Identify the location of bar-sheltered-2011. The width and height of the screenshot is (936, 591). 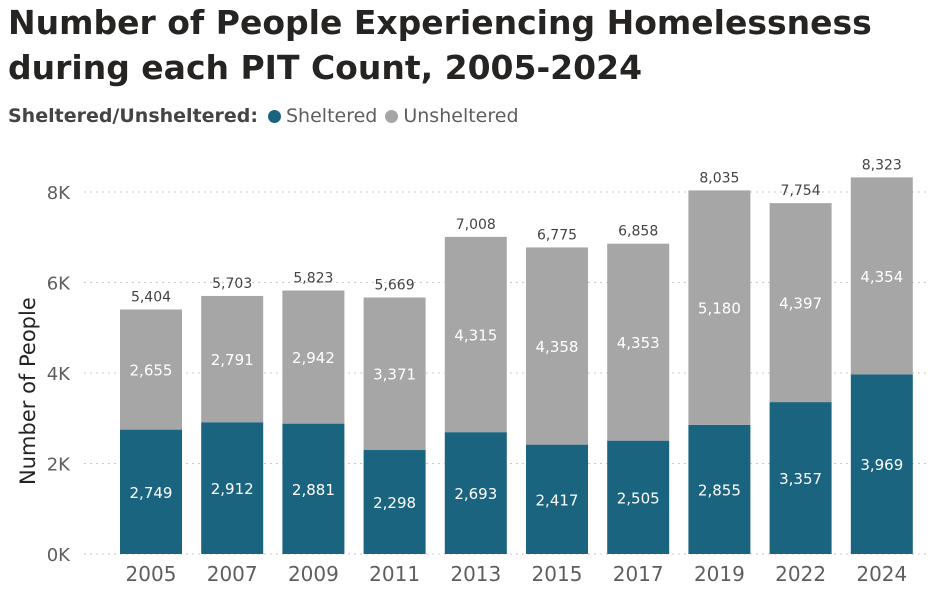
(394, 502).